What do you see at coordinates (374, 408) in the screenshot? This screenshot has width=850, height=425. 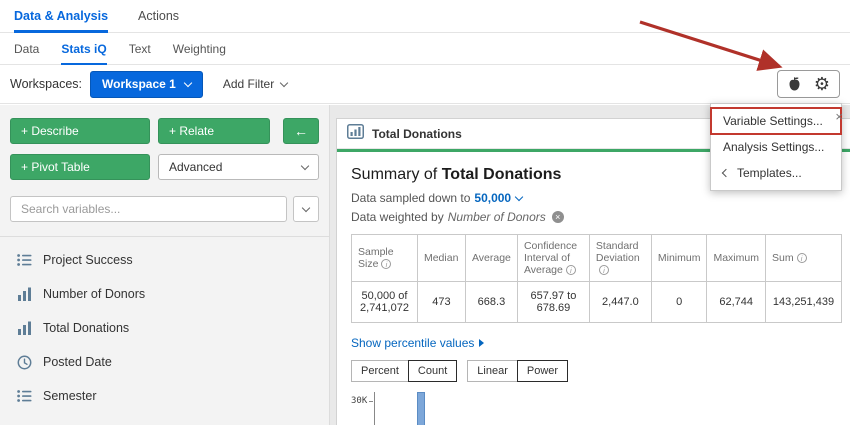 I see `y-axis-line` at bounding box center [374, 408].